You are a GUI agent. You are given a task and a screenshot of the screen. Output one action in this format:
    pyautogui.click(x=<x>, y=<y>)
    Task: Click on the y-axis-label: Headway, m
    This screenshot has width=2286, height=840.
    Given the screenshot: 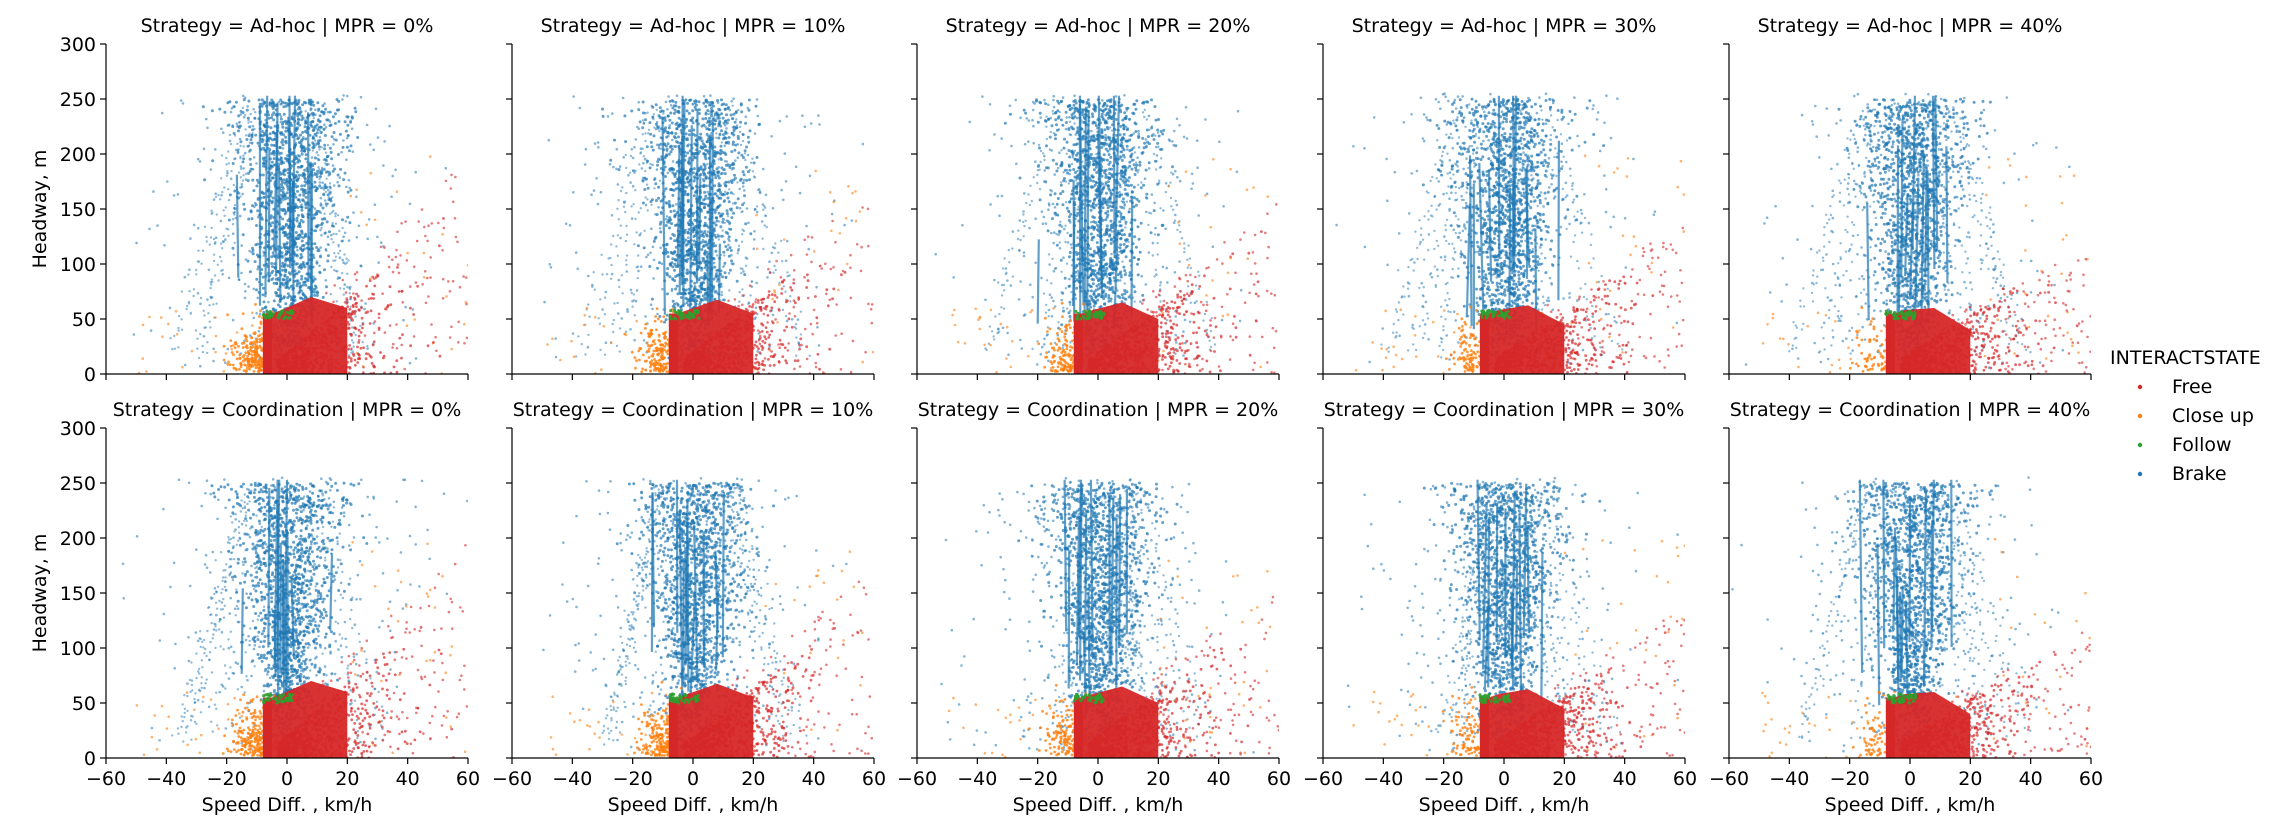 What is the action you would take?
    pyautogui.click(x=40, y=209)
    